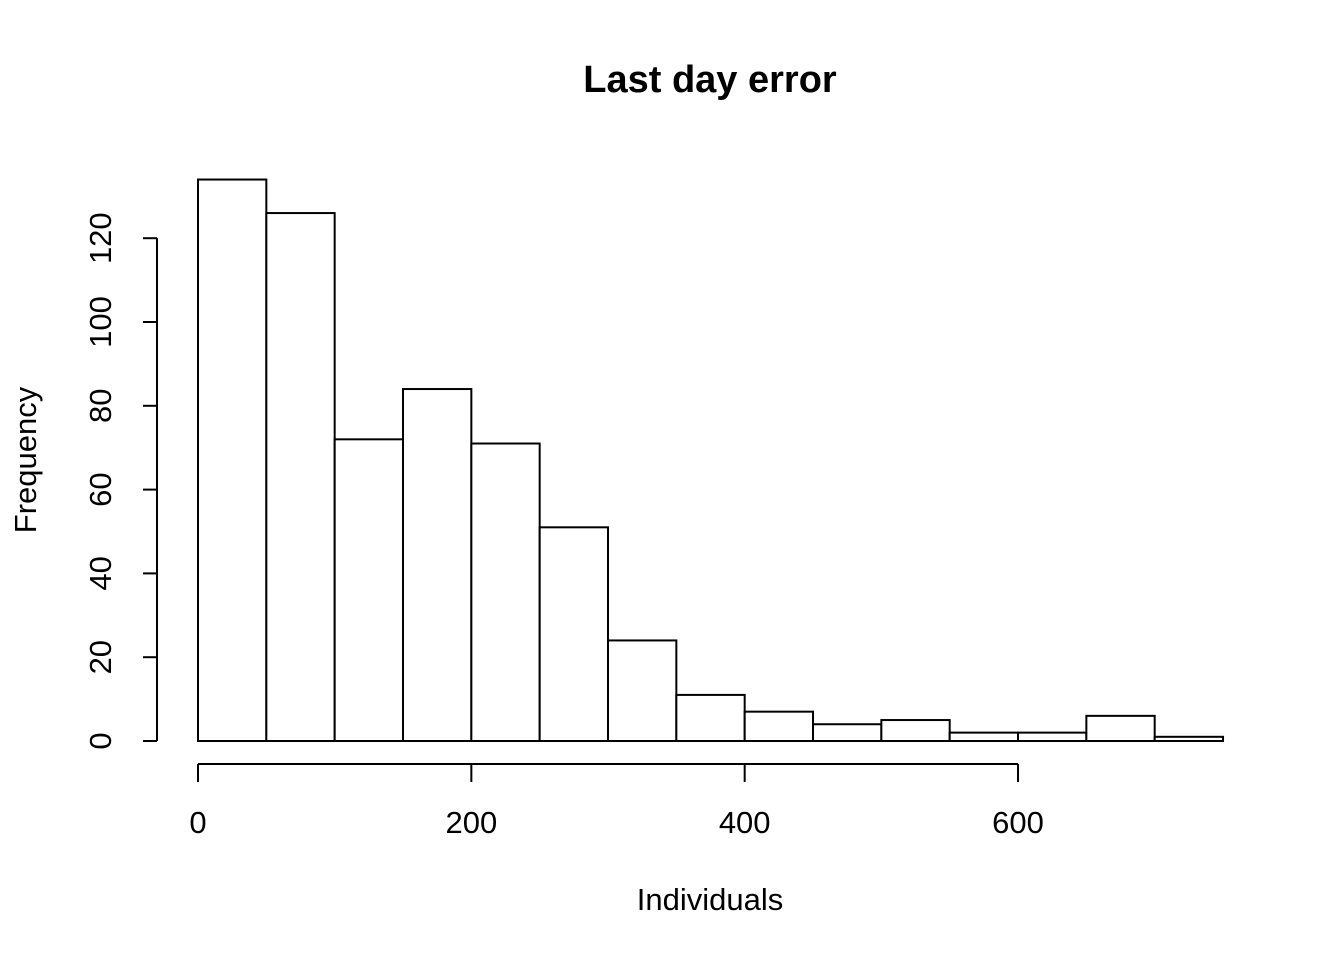 Image resolution: width=1344 pixels, height=960 pixels. Describe the element at coordinates (100, 573) in the screenshot. I see `y-tick-label-2: 40` at that location.